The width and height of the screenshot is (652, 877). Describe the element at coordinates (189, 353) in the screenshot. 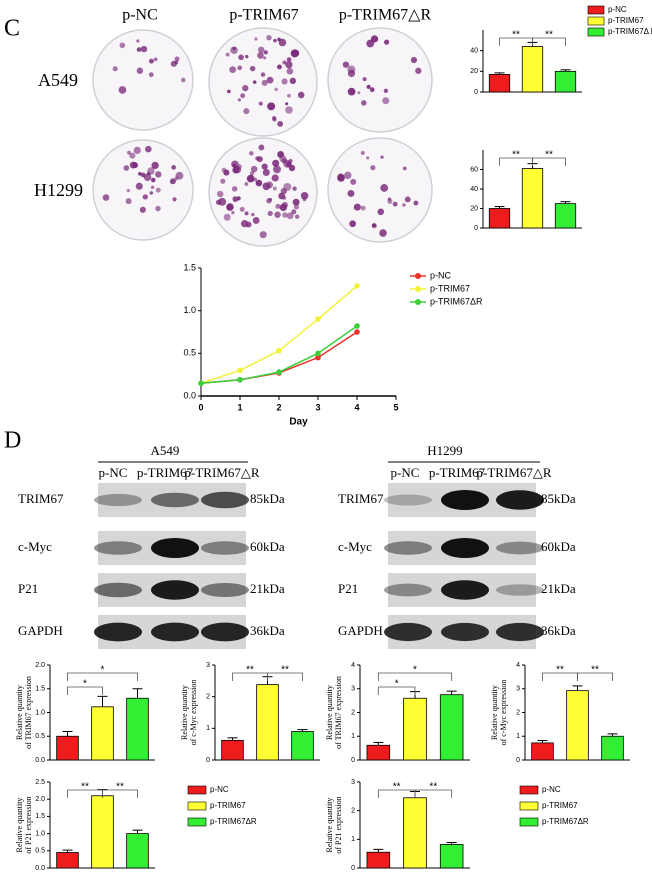

I see `y-tick-label: 0.5` at that location.